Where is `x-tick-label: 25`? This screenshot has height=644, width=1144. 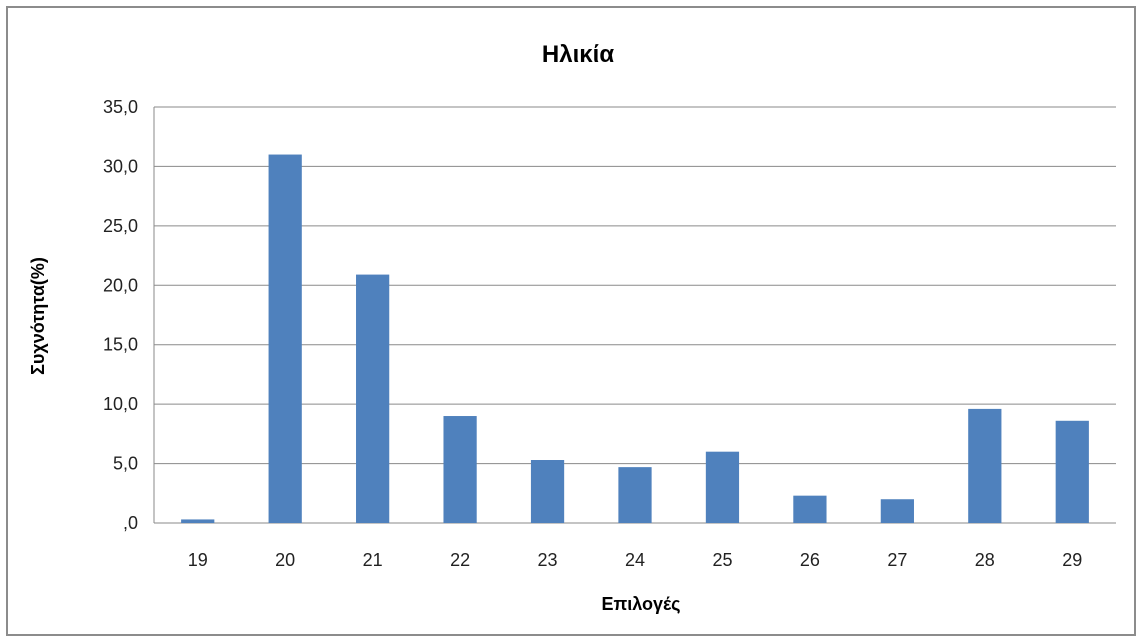
x-tick-label: 25 is located at coordinates (722, 560).